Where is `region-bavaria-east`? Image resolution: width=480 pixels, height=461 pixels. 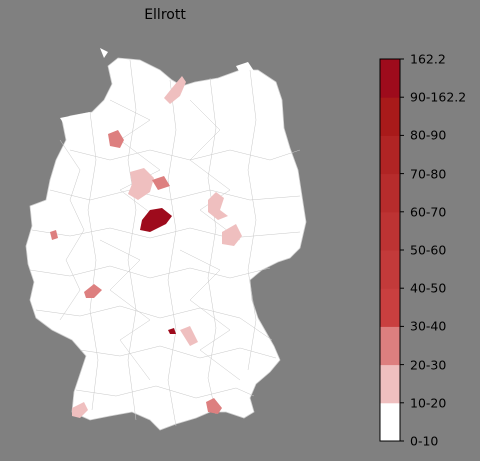
region-bavaria-east is located at coordinates (189, 336).